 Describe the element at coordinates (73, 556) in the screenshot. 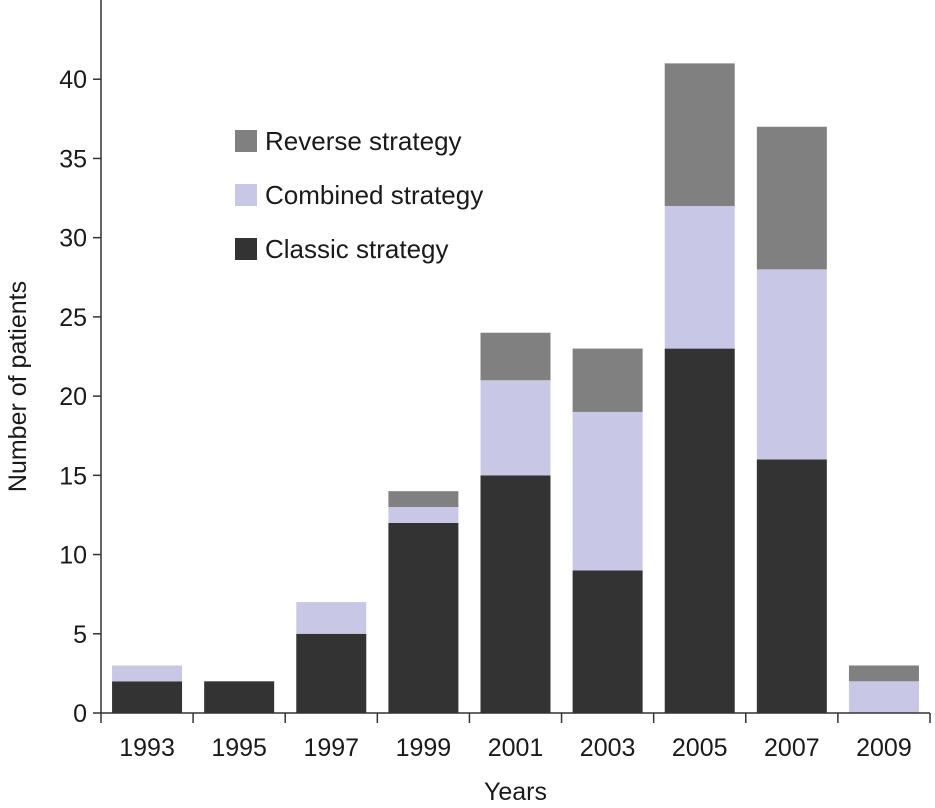

I see `y-tick-label: 10` at that location.